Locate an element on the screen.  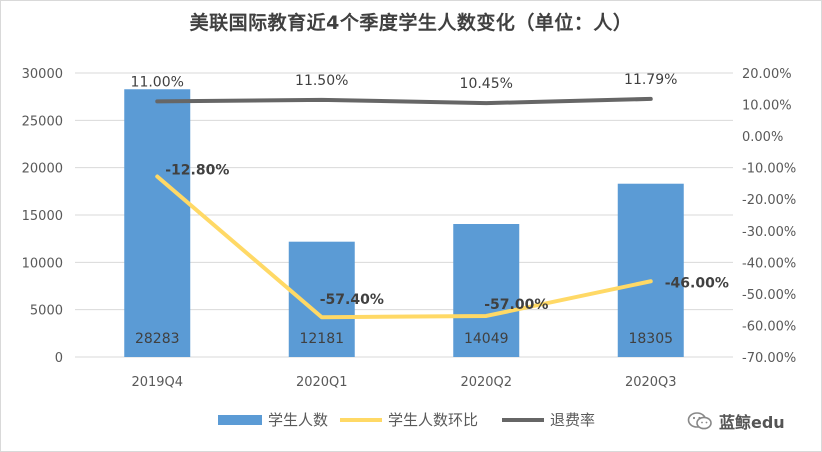
left-axis-tick: 25000 is located at coordinates (42, 121).